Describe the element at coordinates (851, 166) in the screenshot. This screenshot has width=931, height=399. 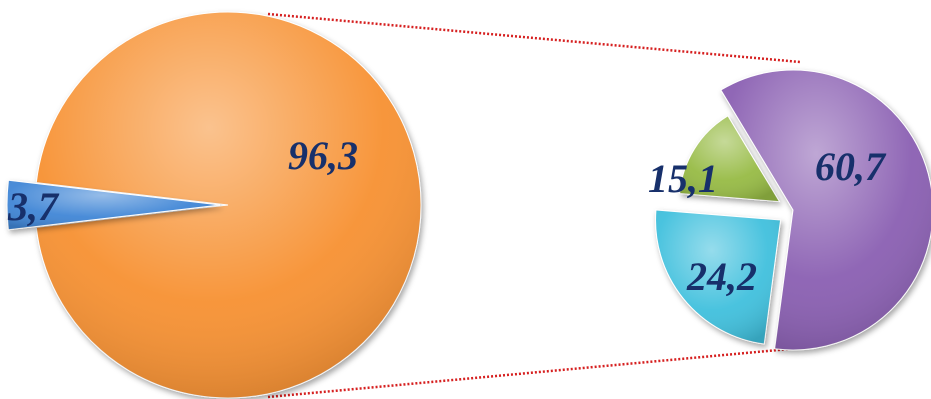
I see `data-label-sec-purple: 60,7` at that location.